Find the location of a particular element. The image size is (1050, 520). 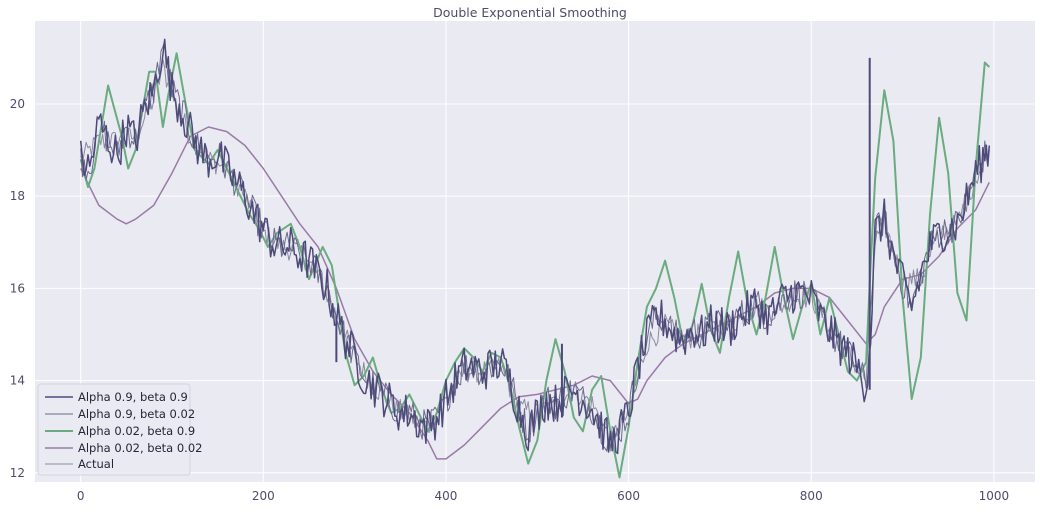

y-tick-label: 16 is located at coordinates (17, 288).